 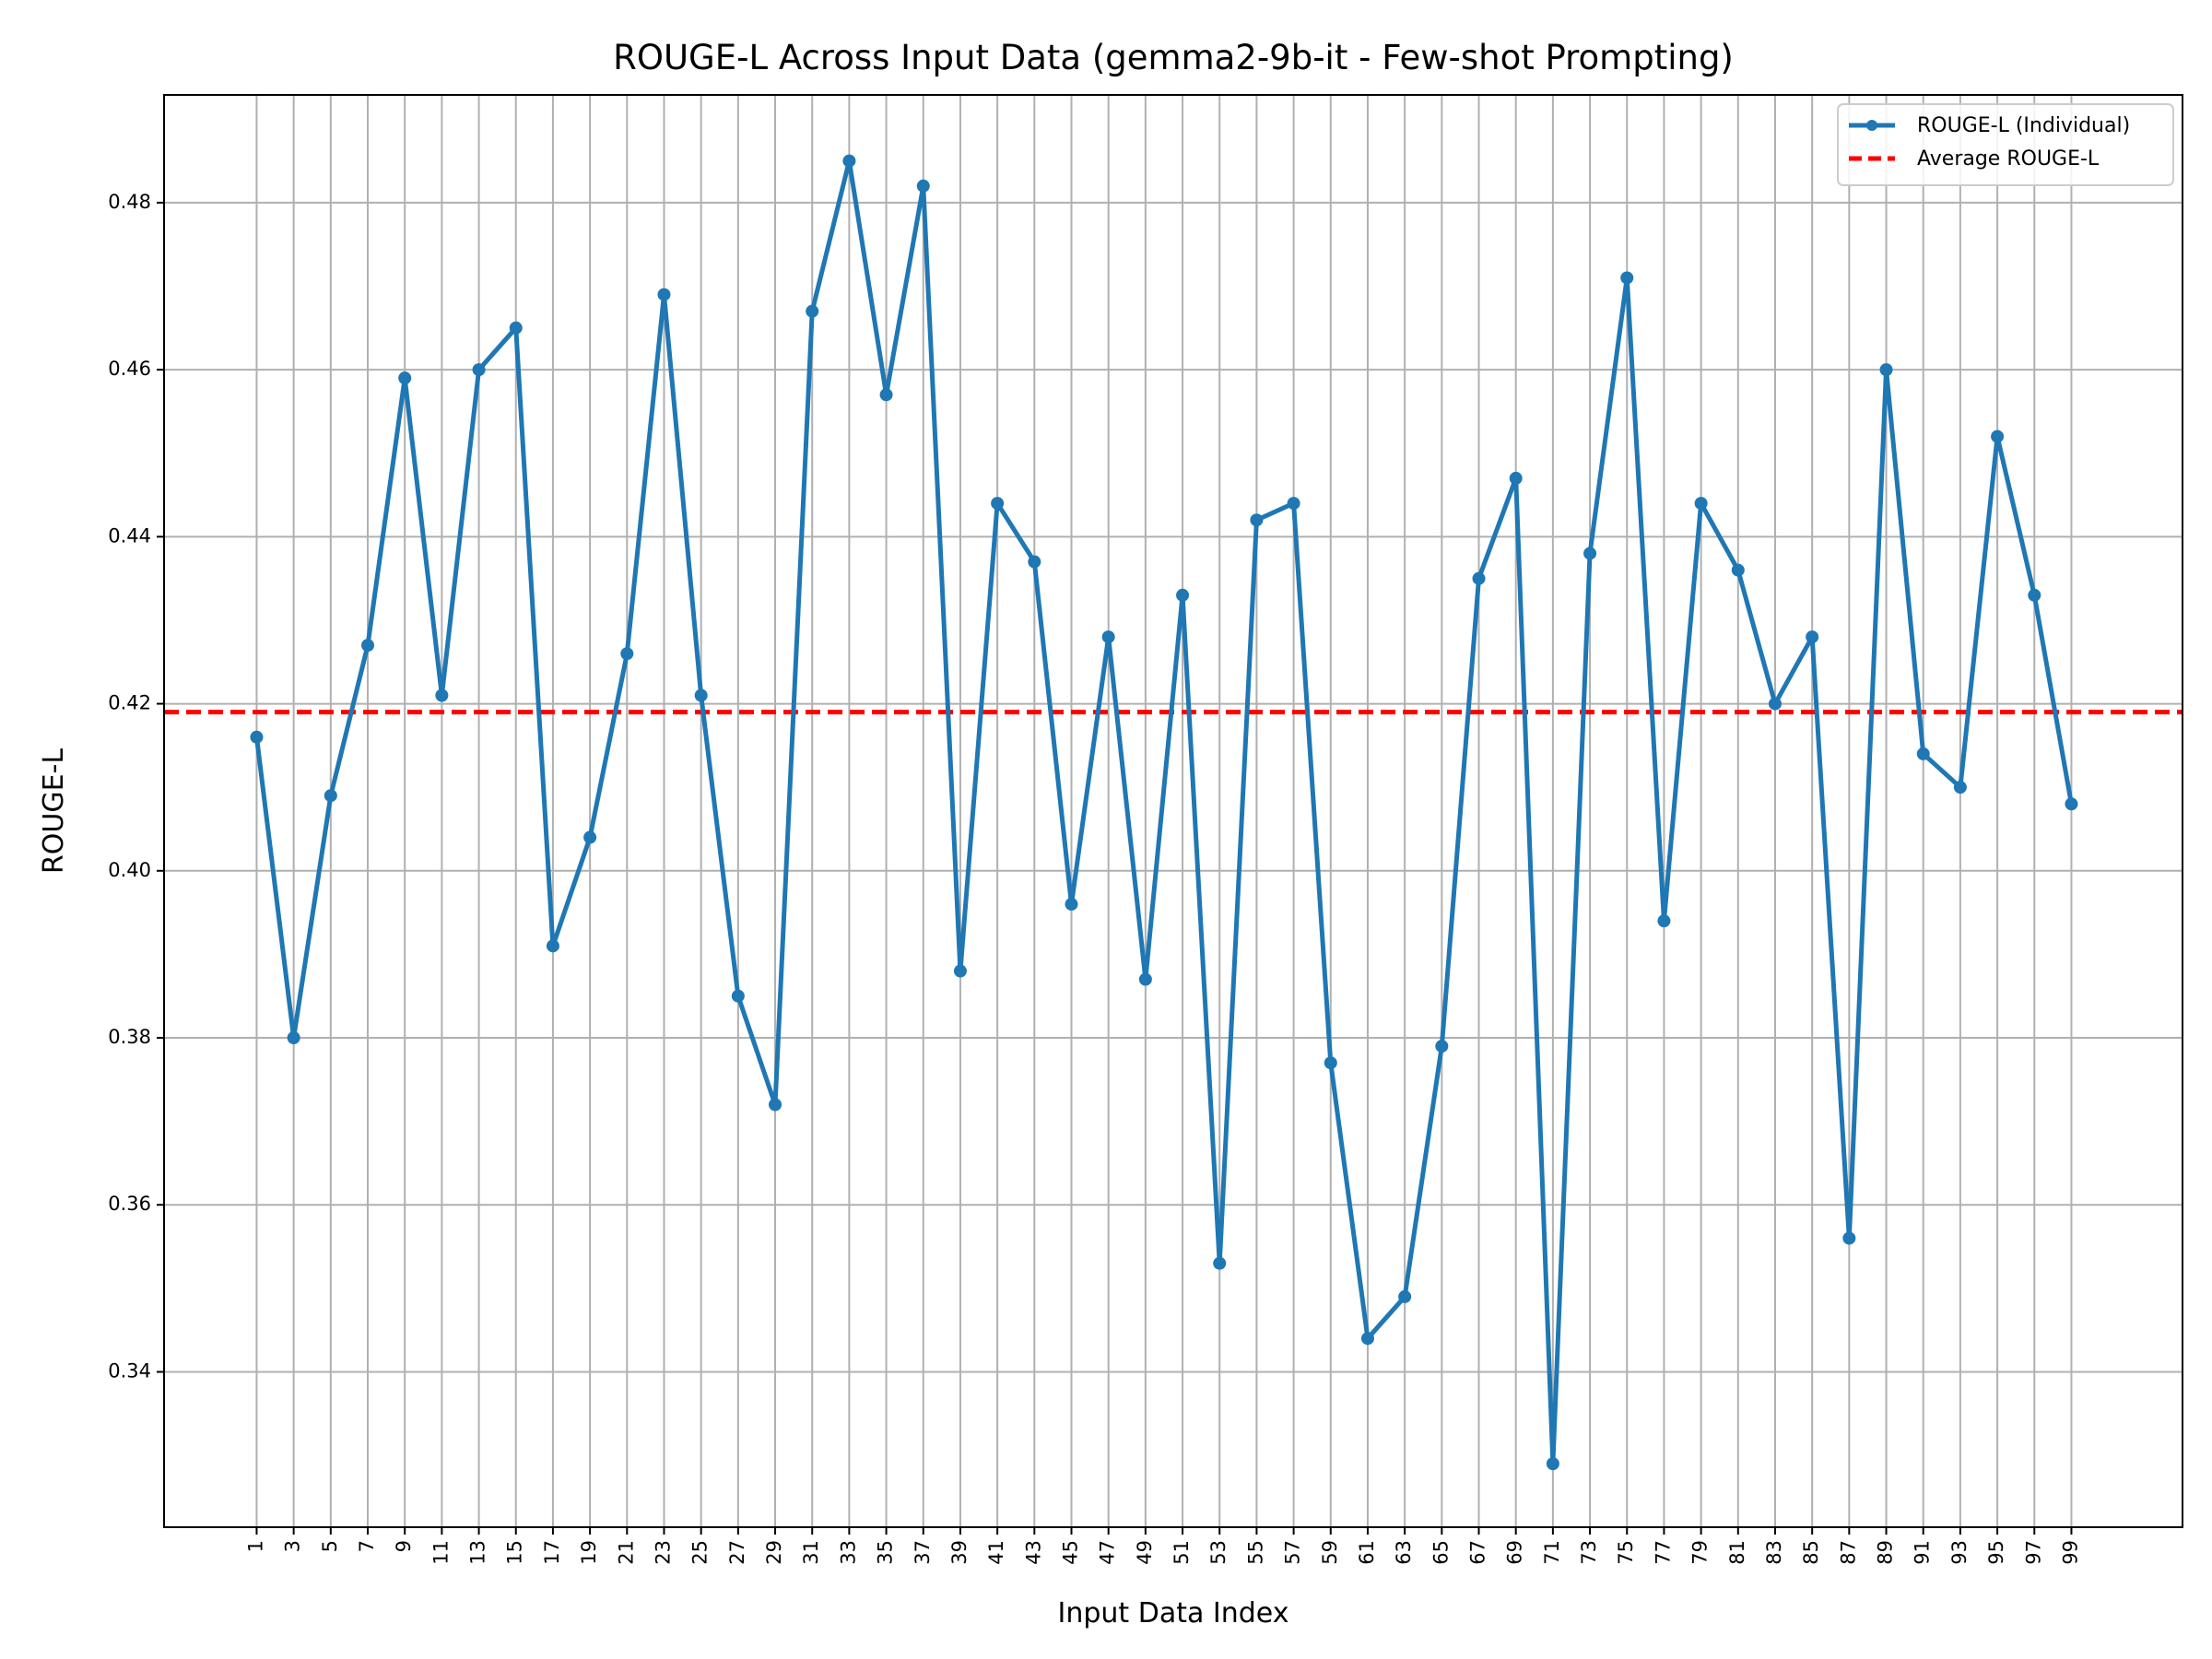 What do you see at coordinates (515, 1552) in the screenshot?
I see `x-tick-label: 15` at bounding box center [515, 1552].